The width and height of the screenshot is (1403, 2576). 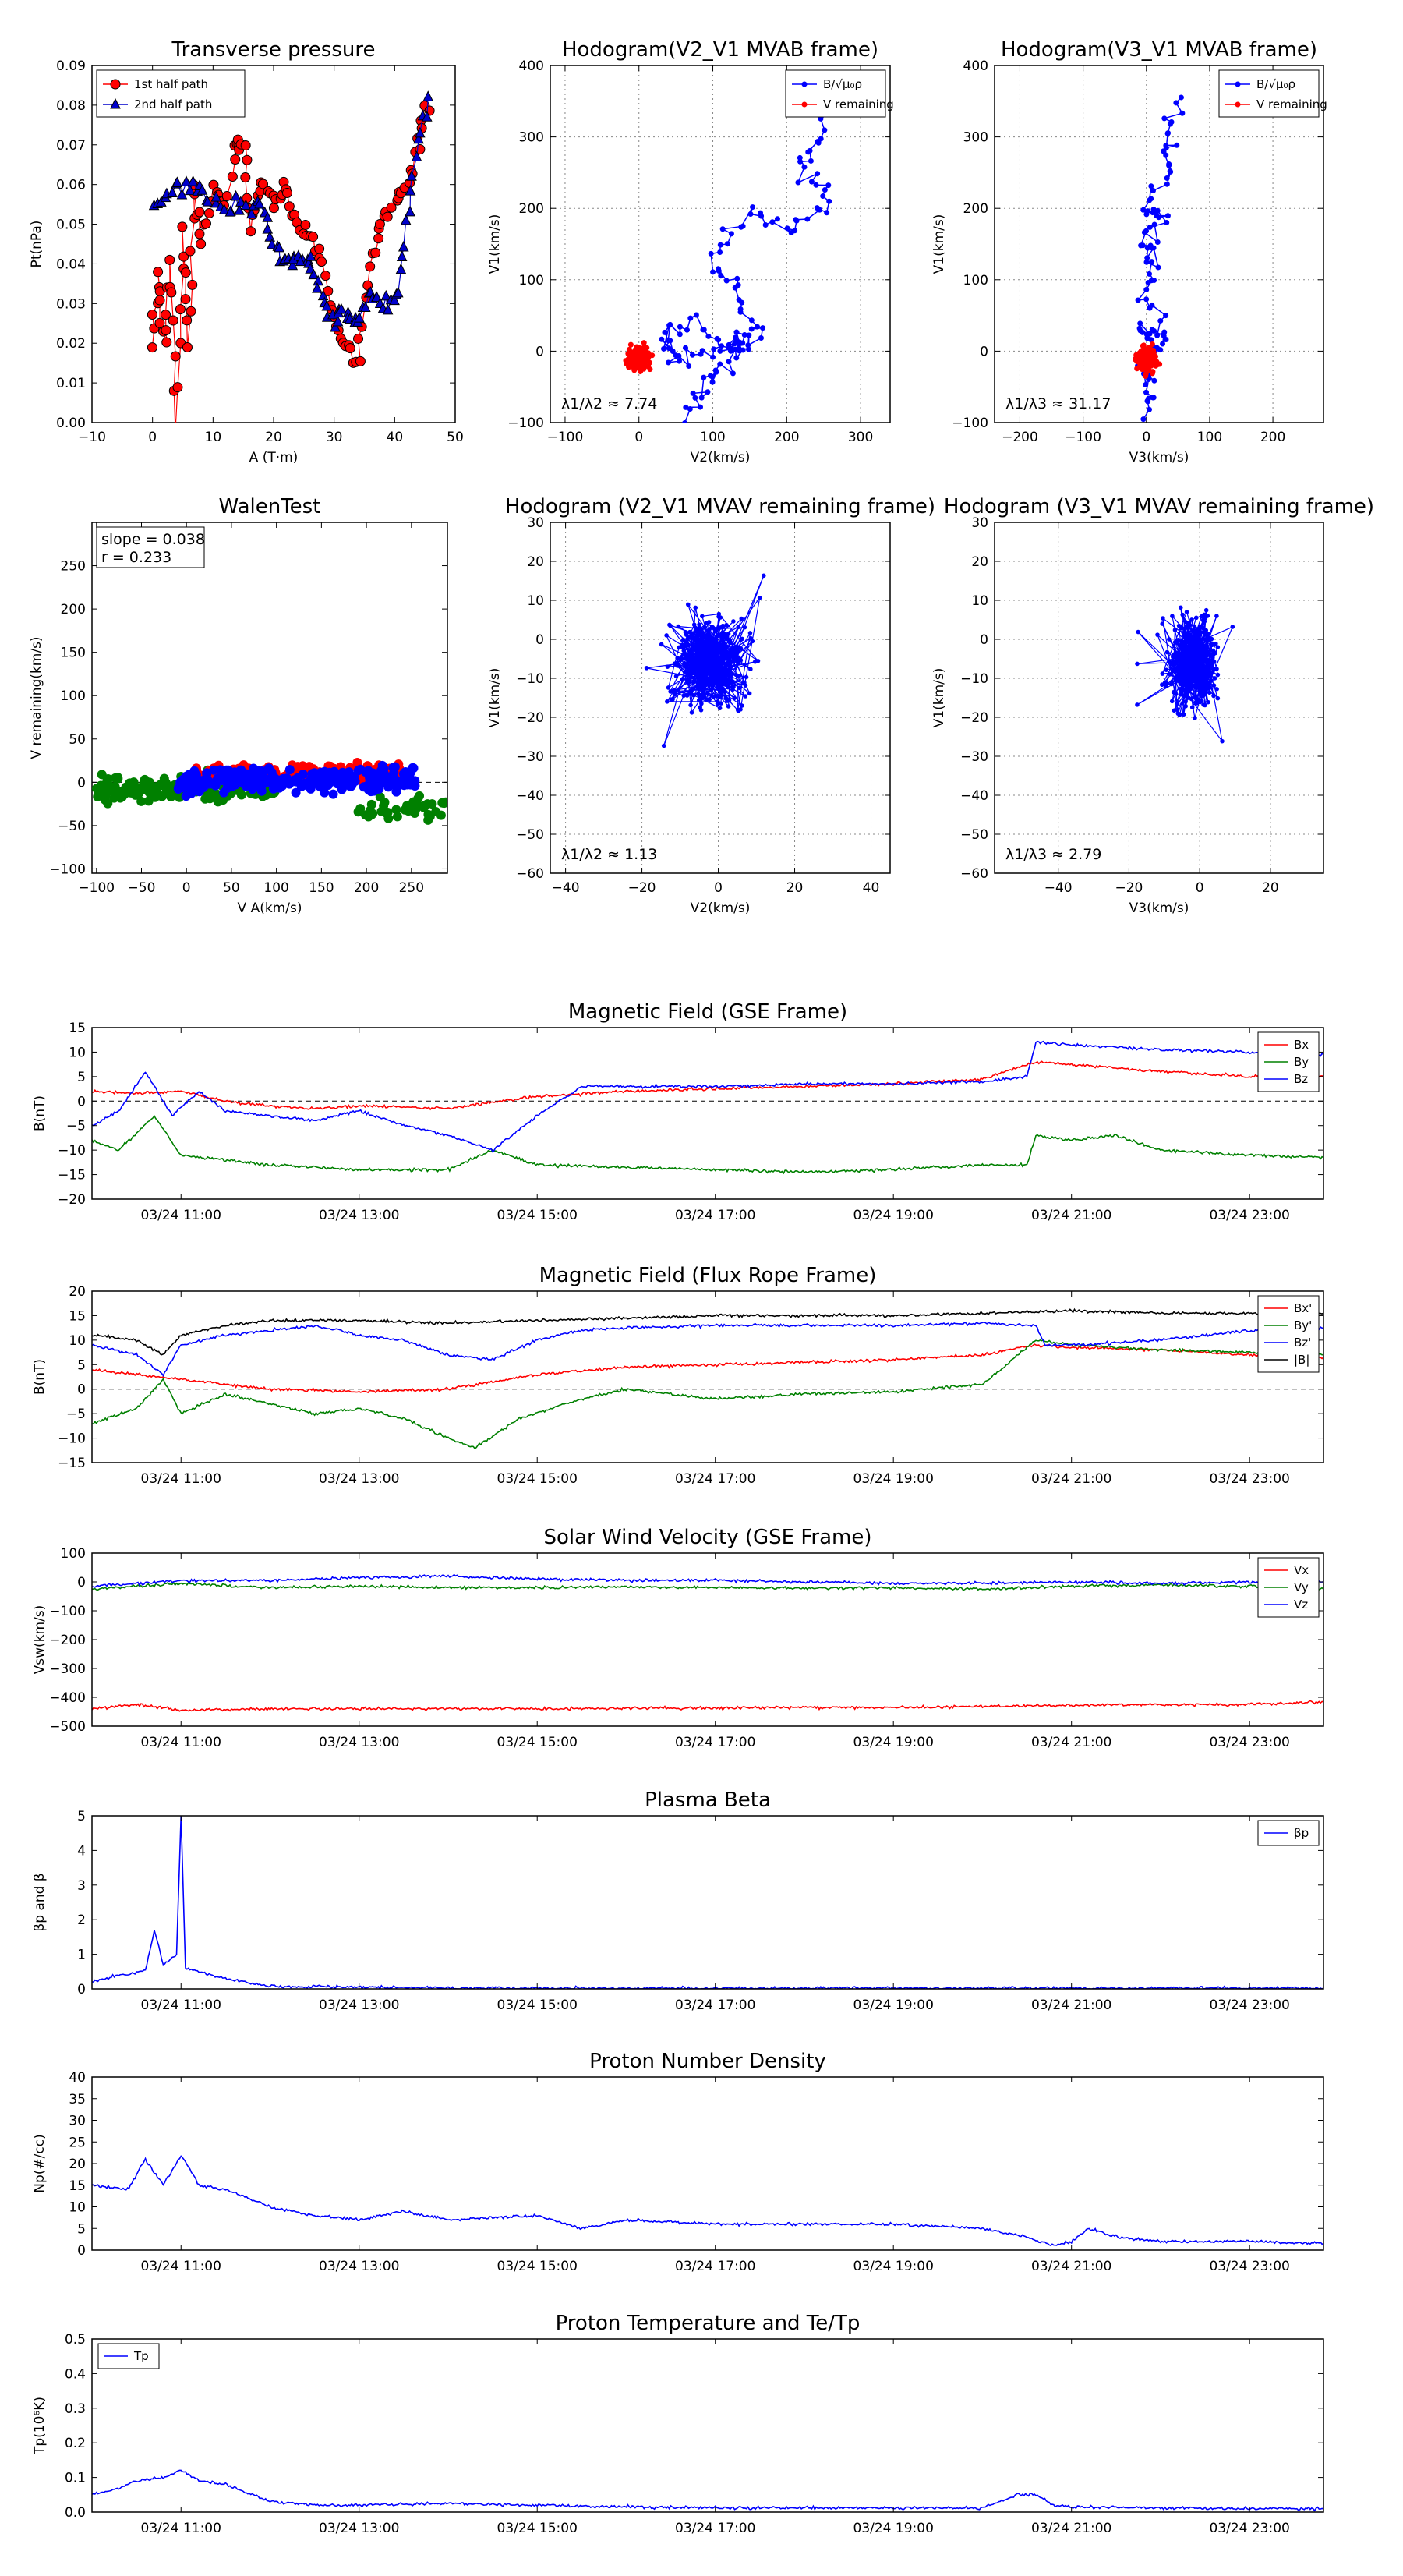 I want to click on y-tick-label: 10, so click(x=77, y=1052).